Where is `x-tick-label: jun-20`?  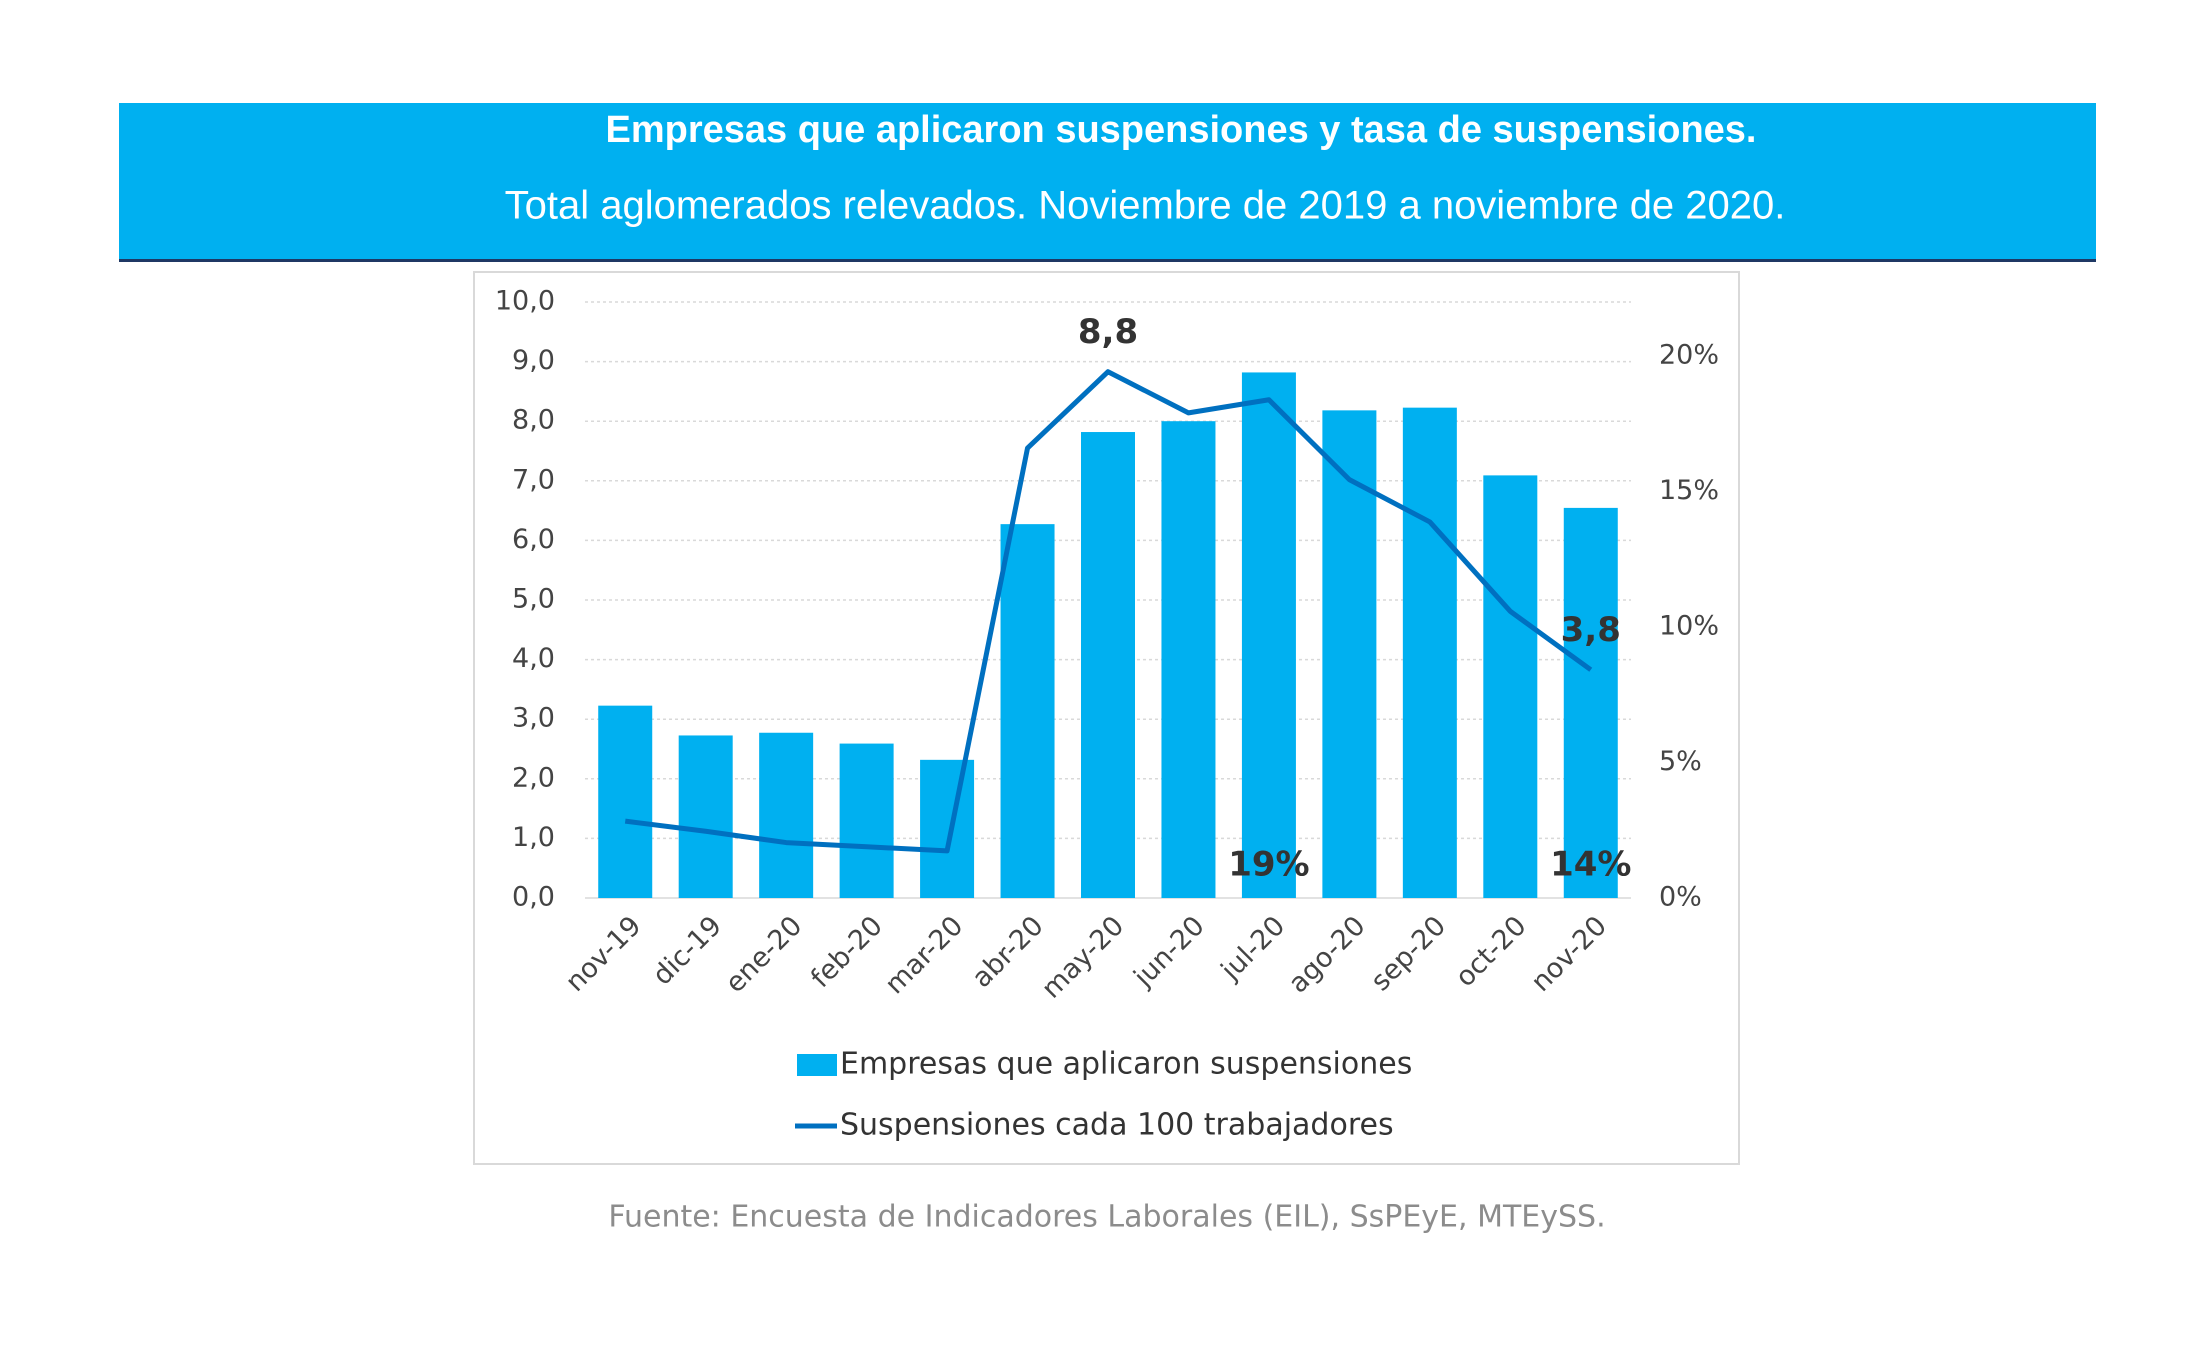 x-tick-label: jun-20 is located at coordinates (1168, 951).